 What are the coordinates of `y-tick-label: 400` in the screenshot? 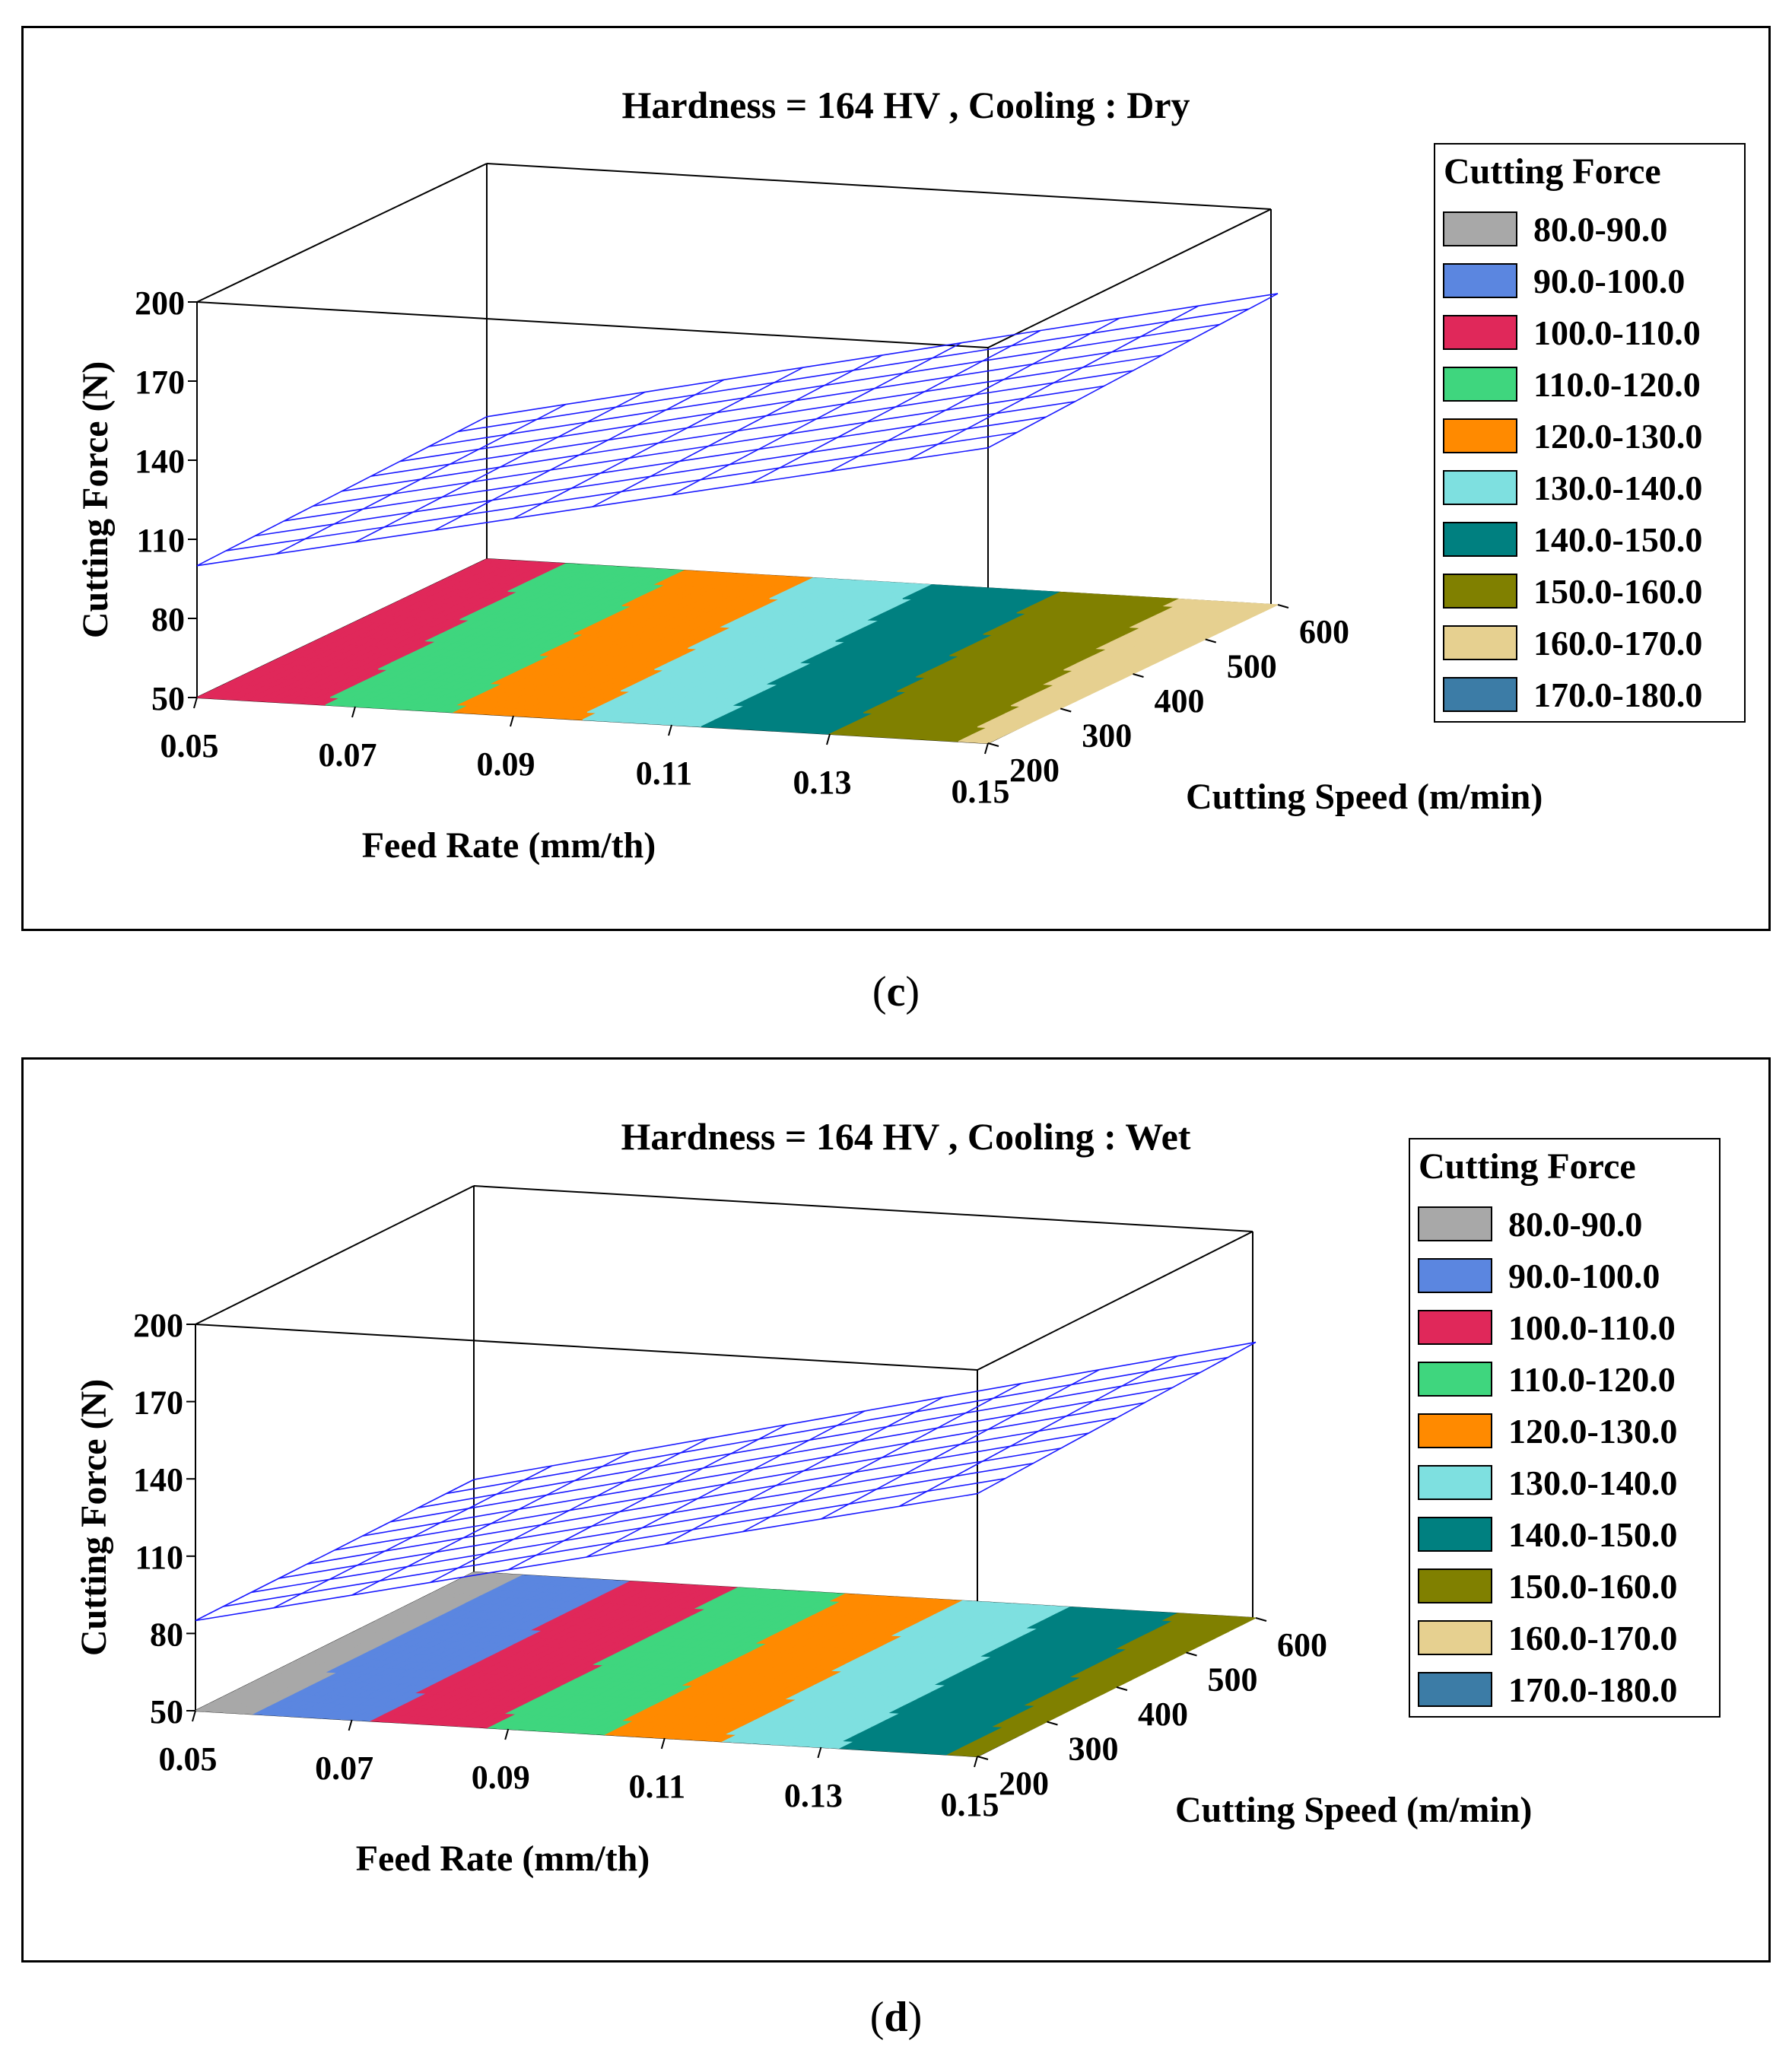 It's located at (1180, 701).